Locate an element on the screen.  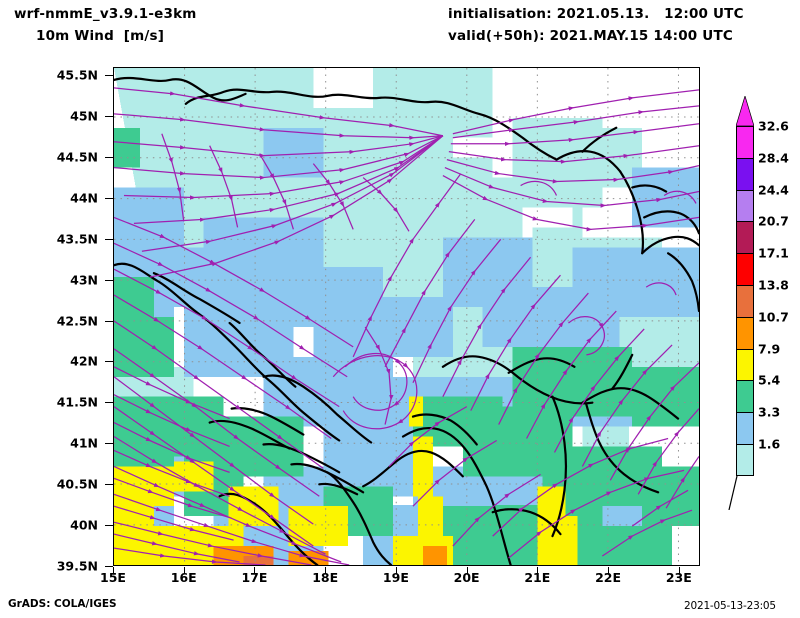
latitude-tick-label: 40N is located at coordinates (84, 525).